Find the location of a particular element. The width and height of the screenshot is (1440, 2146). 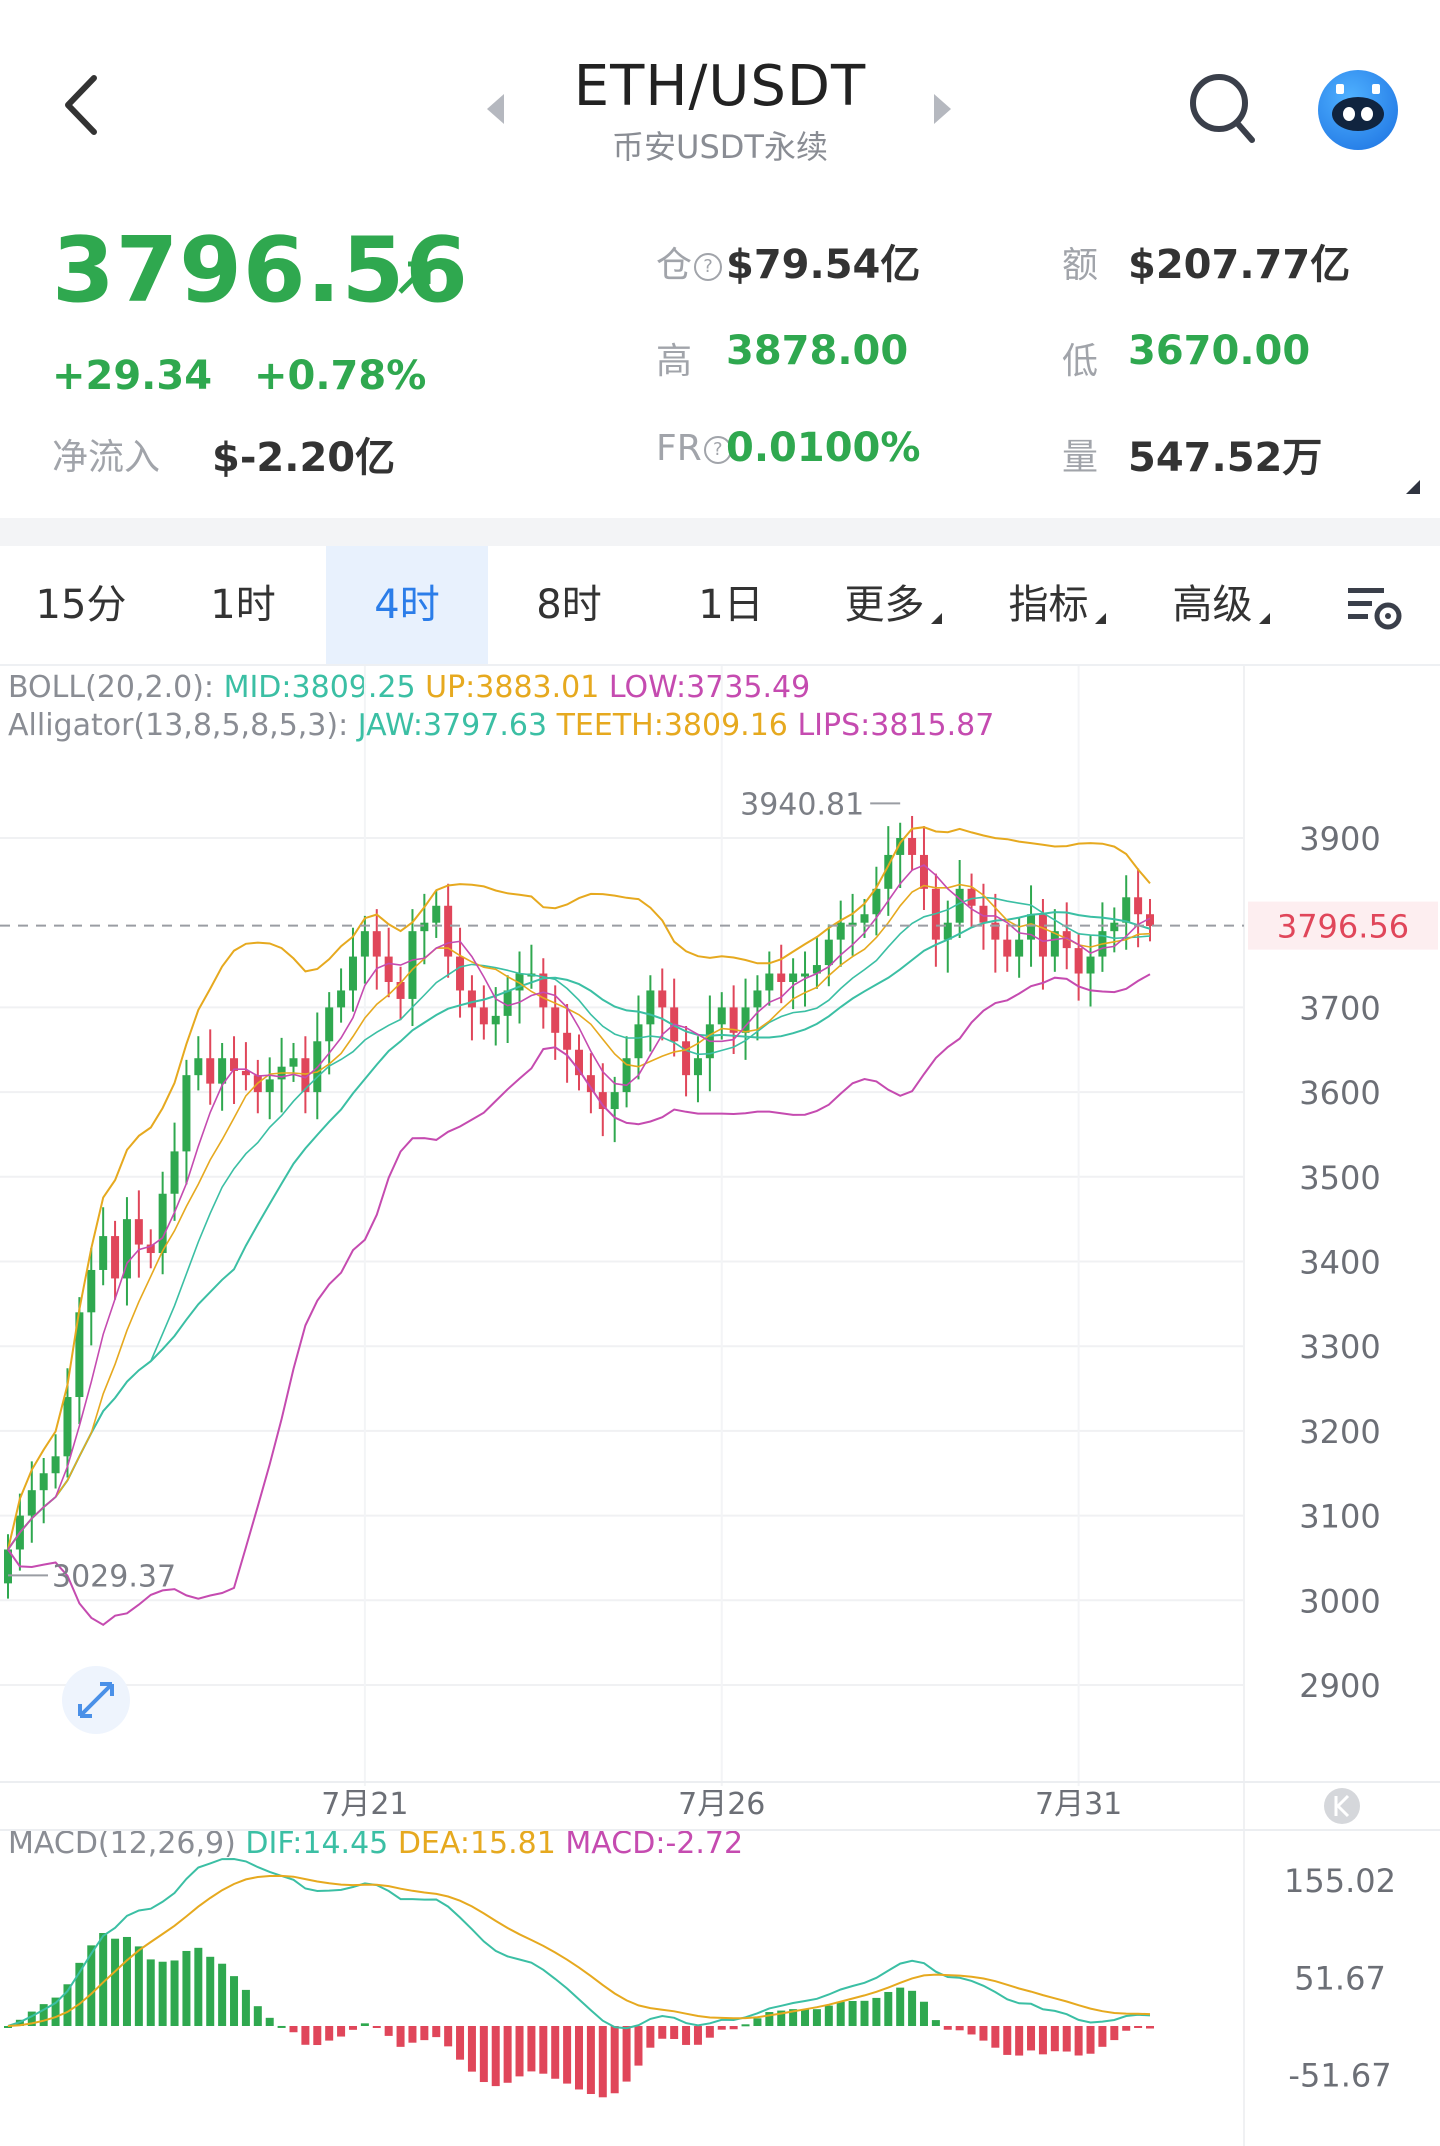

dropdown-caret-icon is located at coordinates (936, 618).